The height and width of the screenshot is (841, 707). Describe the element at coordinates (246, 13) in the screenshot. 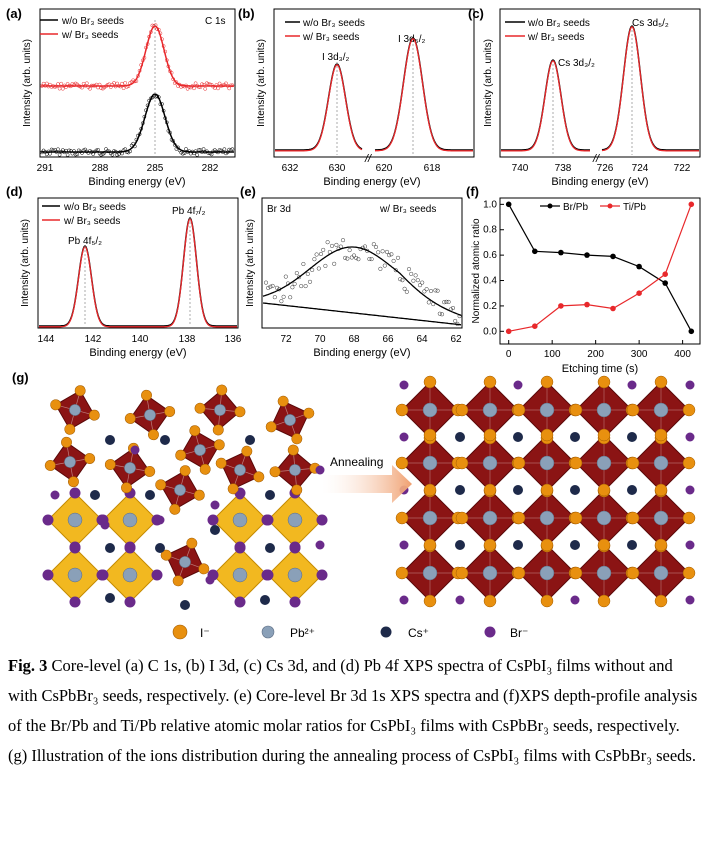

I see `panel-b-letter: (b)` at that location.